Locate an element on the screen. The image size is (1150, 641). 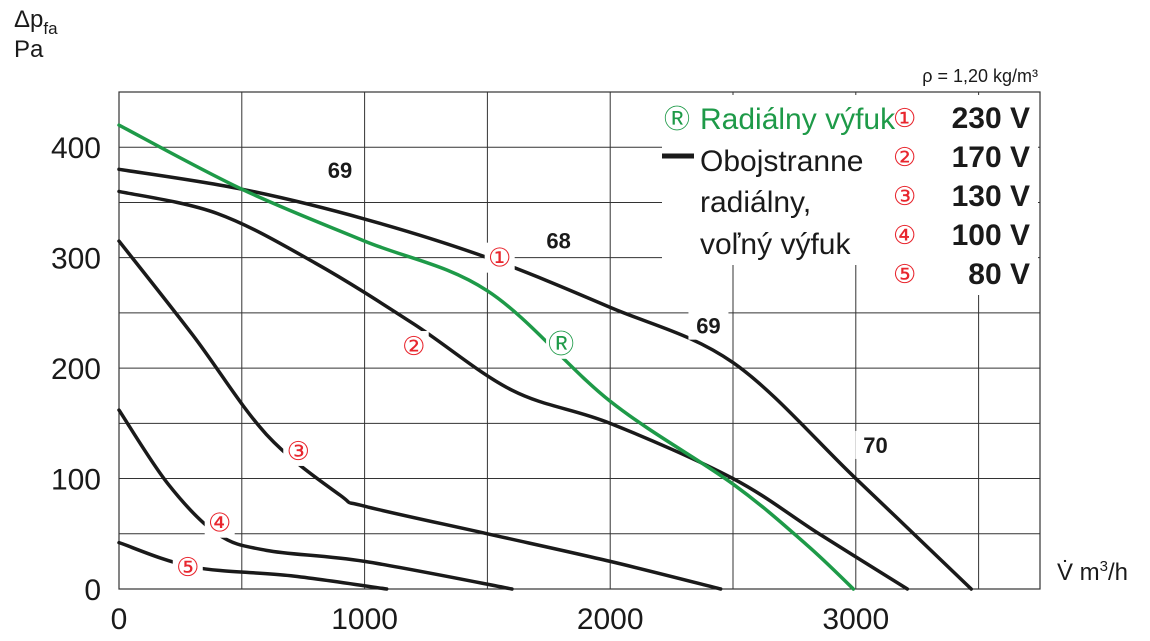
series-marker-4: ④ is located at coordinates (219, 524).